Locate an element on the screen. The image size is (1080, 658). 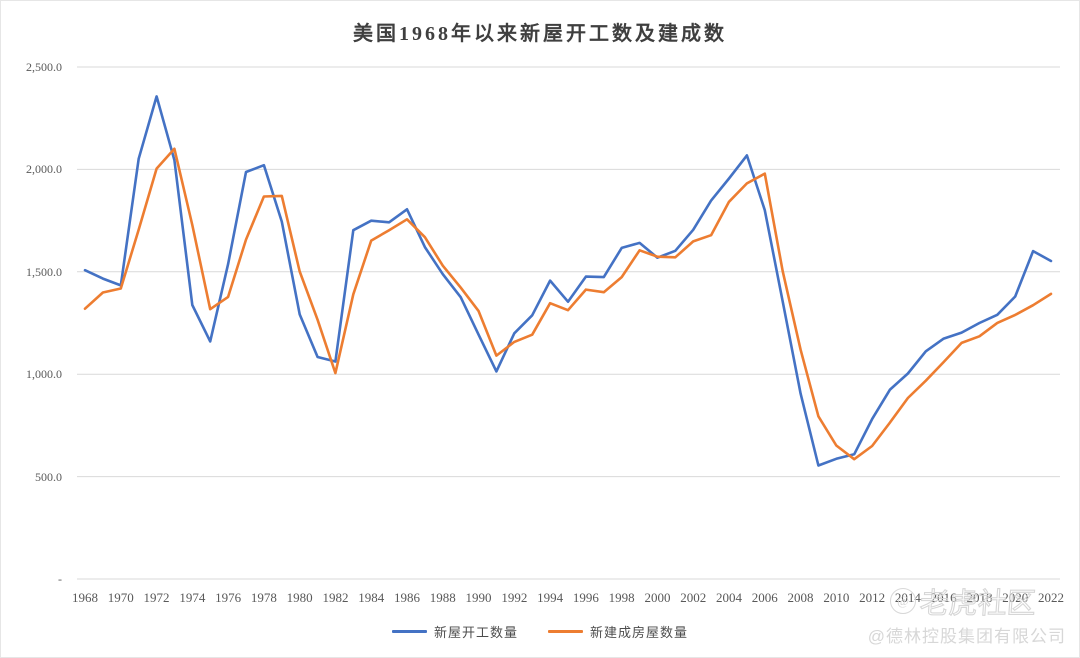
y-axis-tick-label: 2,000.0 is located at coordinates (44, 169).